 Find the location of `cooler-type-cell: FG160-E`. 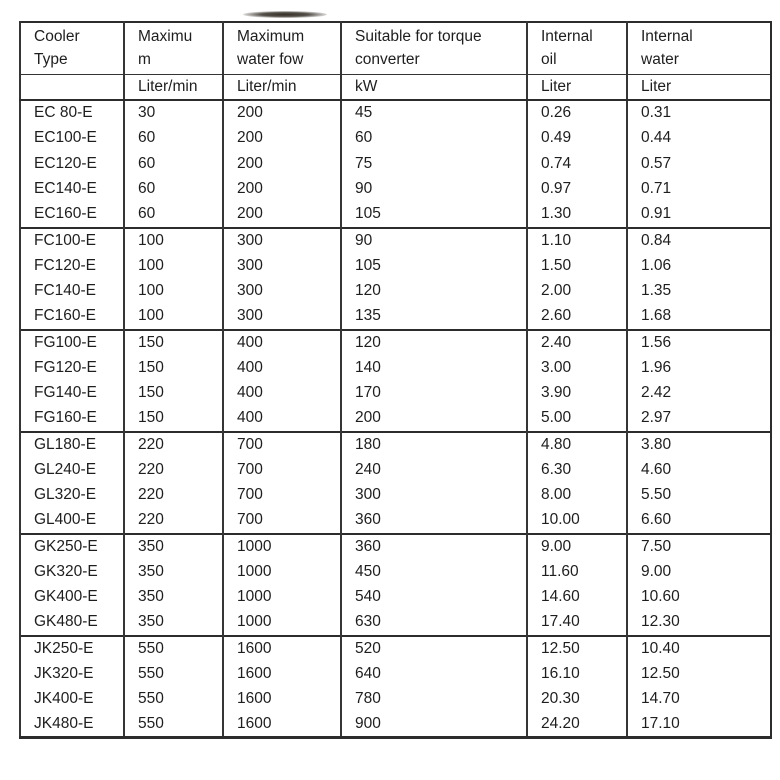

cooler-type-cell: FG160-E is located at coordinates (71, 419).